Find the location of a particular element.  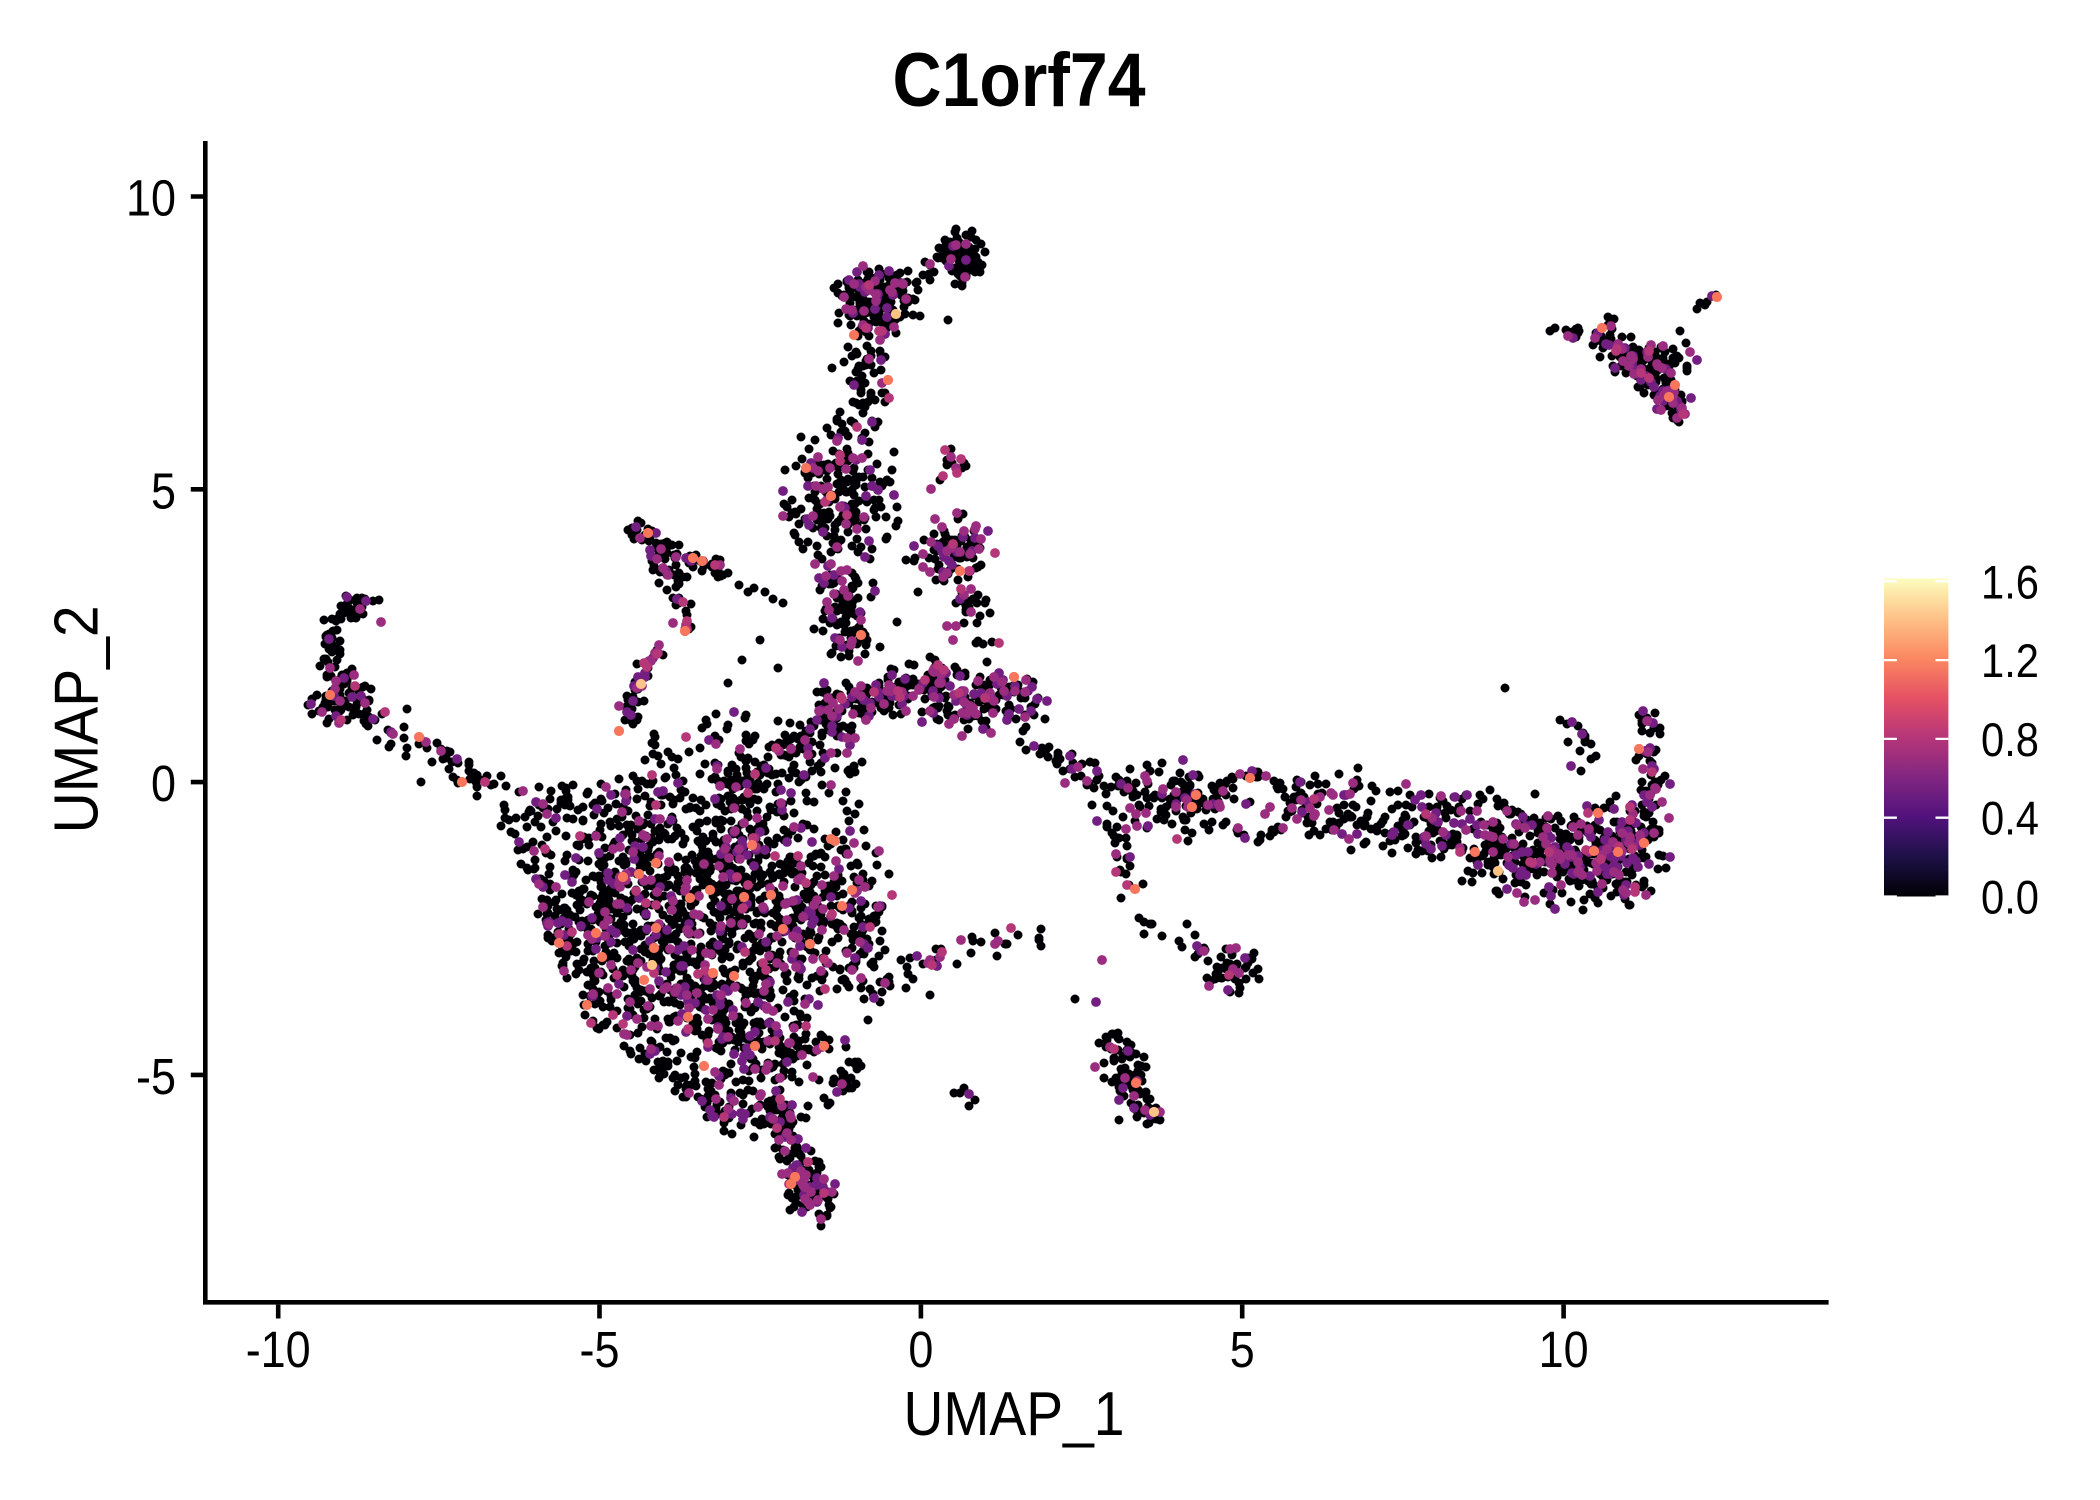

svg-text: 1.2 is located at coordinates (2010, 660).